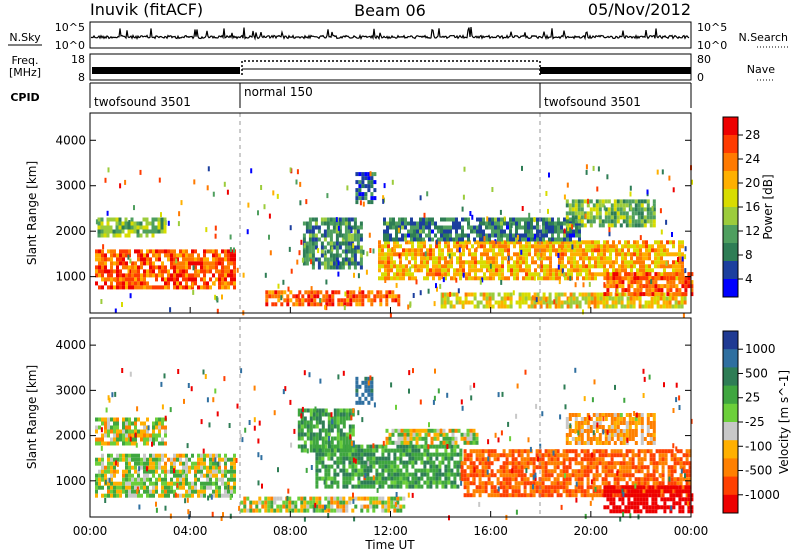 Image resolution: width=800 pixels, height=554 pixels. What do you see at coordinates (389, 545) in the screenshot?
I see `xaxis-title: Time UT` at bounding box center [389, 545].